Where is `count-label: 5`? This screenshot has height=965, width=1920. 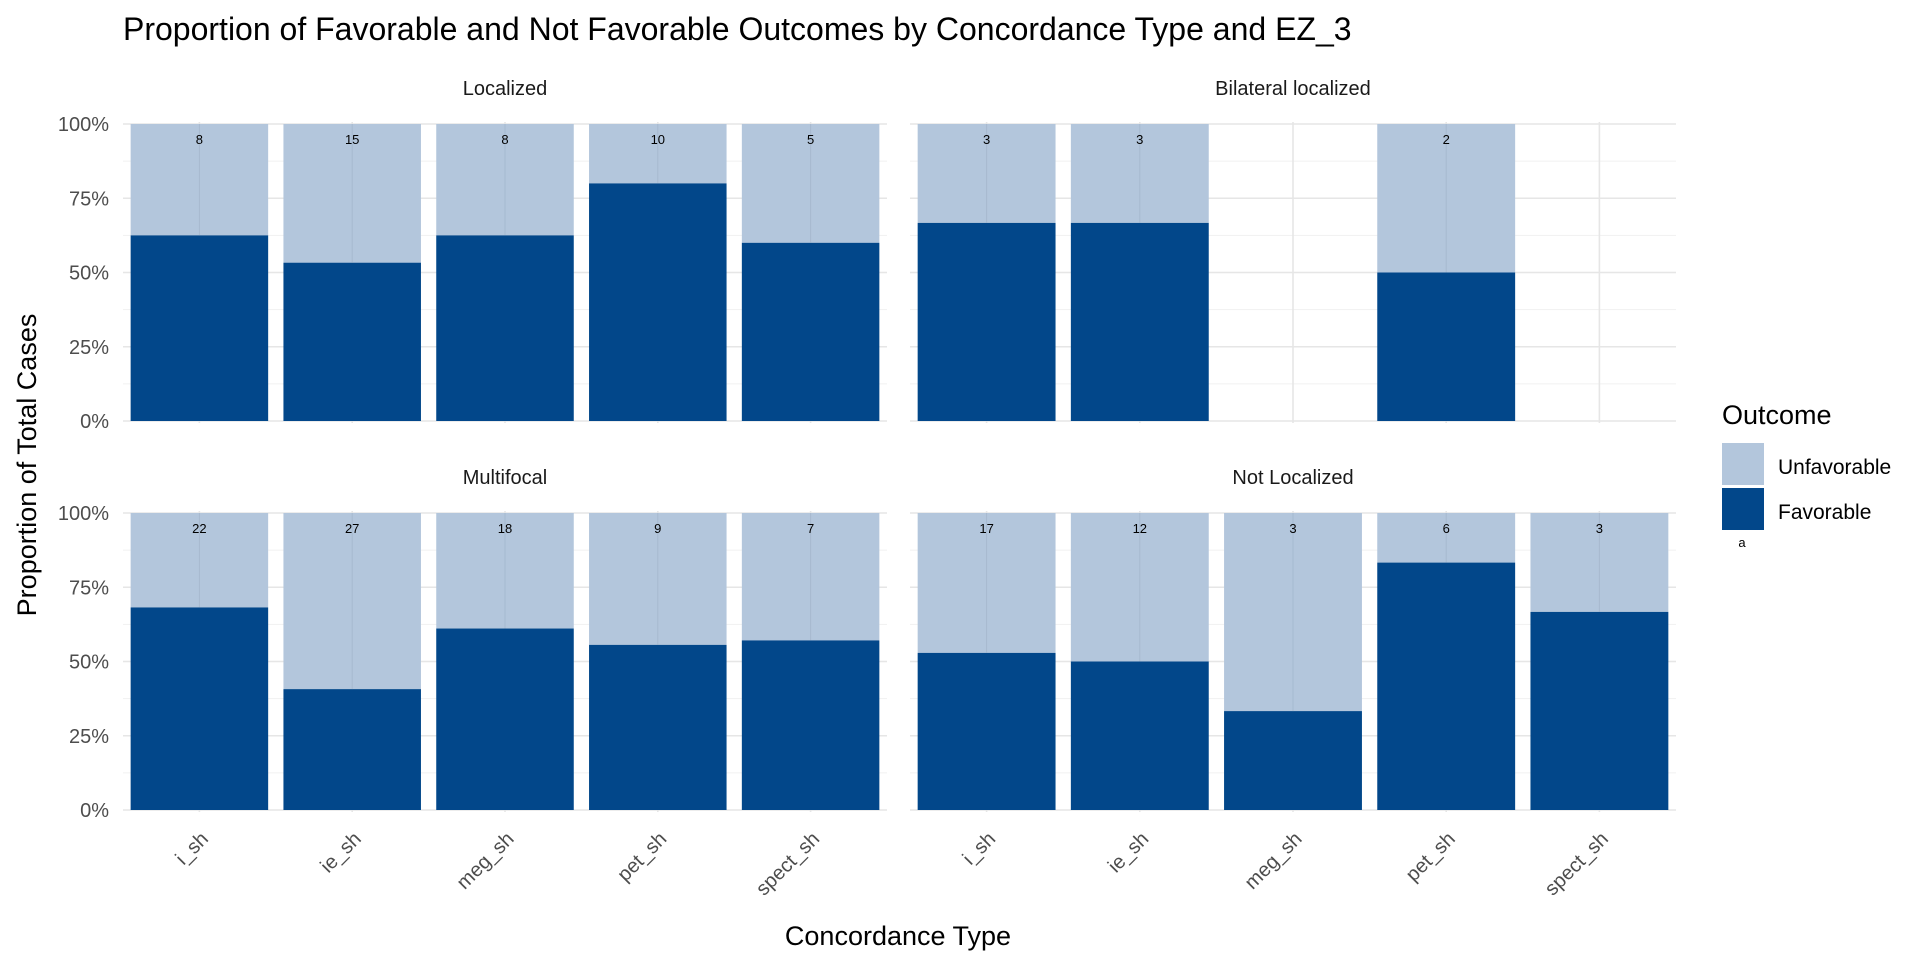
count-label: 5 is located at coordinates (810, 139).